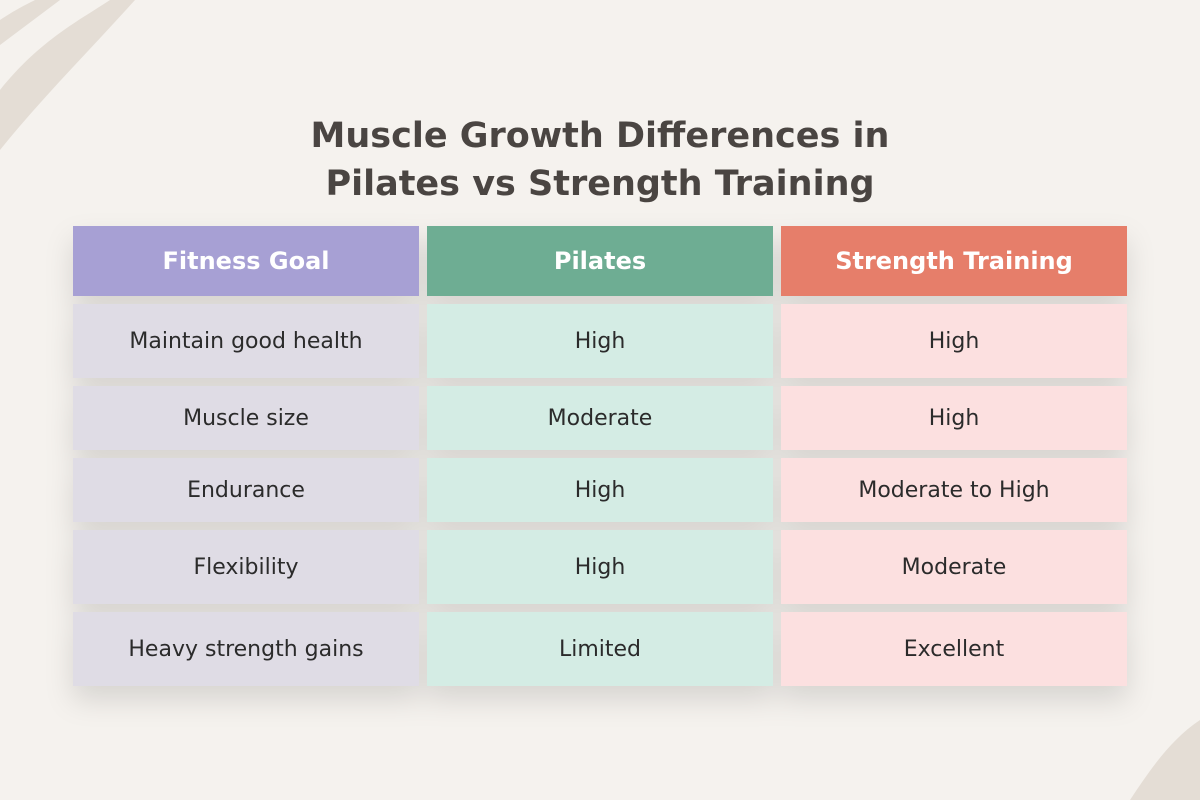 This screenshot has height=800, width=1200. Describe the element at coordinates (246, 649) in the screenshot. I see `table-cell: Heavy strength gains` at that location.